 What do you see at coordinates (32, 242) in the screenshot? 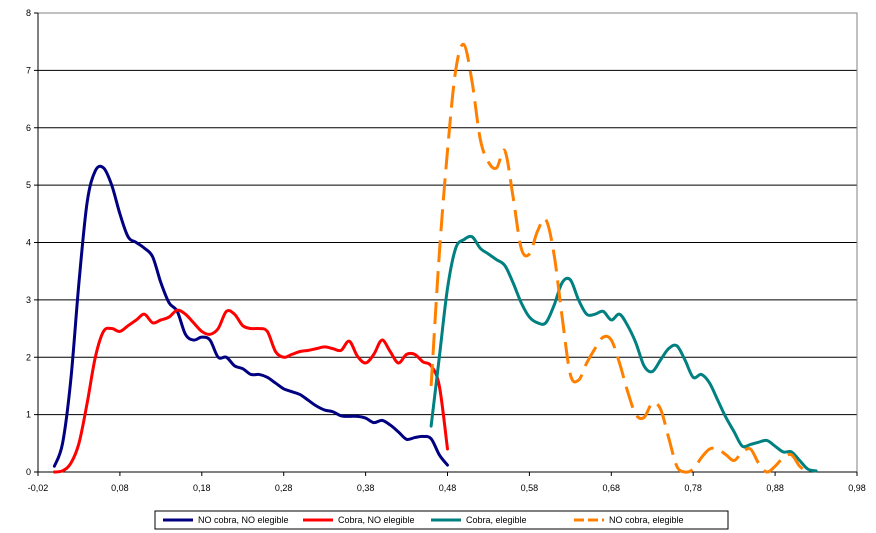
I see `y-axis: 0 1 2 3 4 5 6 7 8` at bounding box center [32, 242].